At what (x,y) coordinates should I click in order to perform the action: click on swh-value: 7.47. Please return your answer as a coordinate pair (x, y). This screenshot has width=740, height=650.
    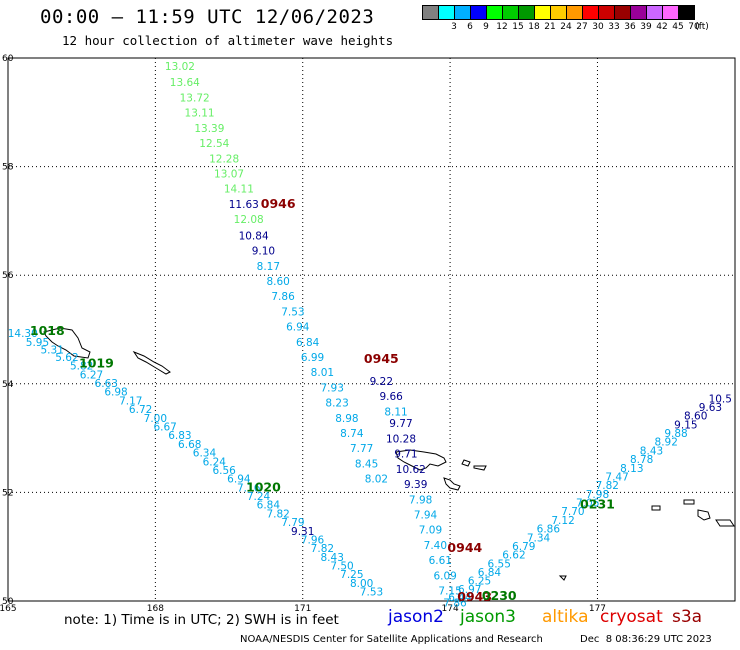
    Looking at the image, I should click on (616, 477).